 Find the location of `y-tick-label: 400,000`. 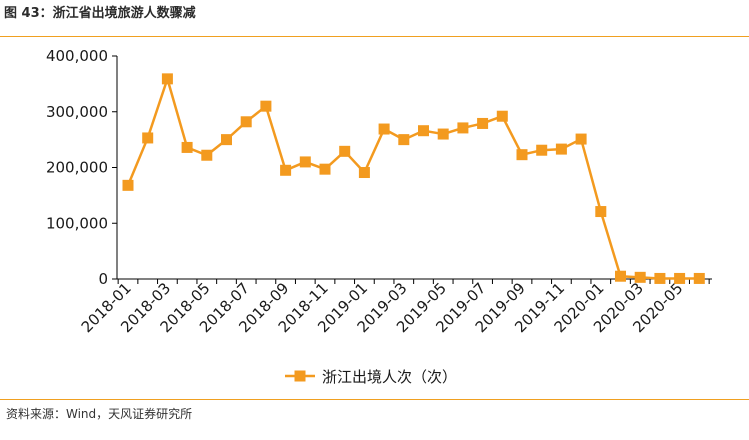

y-tick-label: 400,000 is located at coordinates (77, 56).